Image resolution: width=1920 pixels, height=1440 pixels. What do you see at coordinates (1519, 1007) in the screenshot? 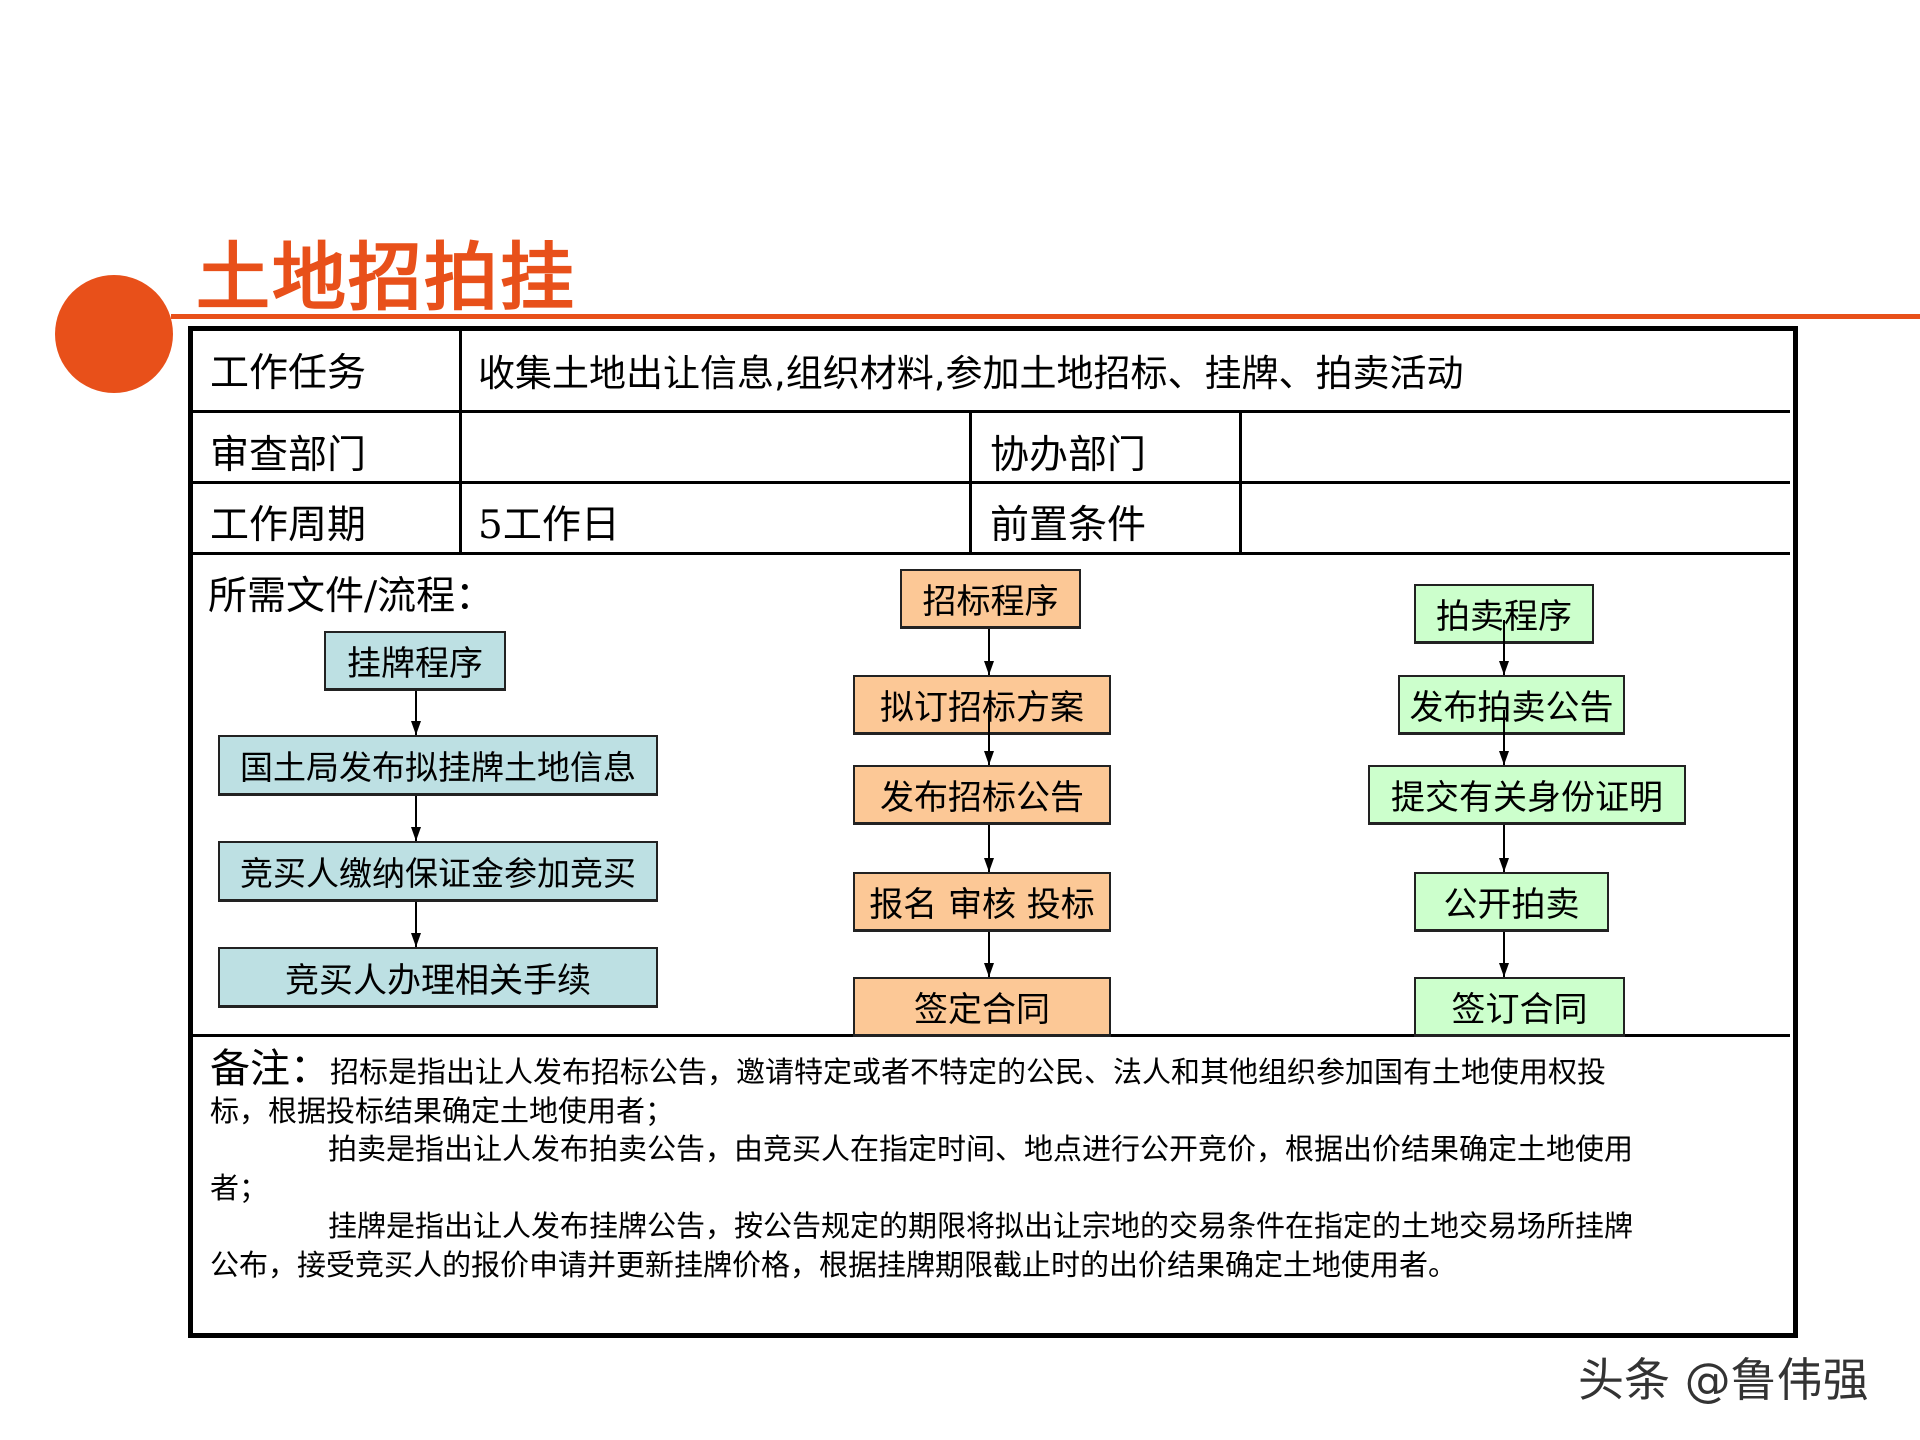
I see `auction-step: 签订合同` at bounding box center [1519, 1007].